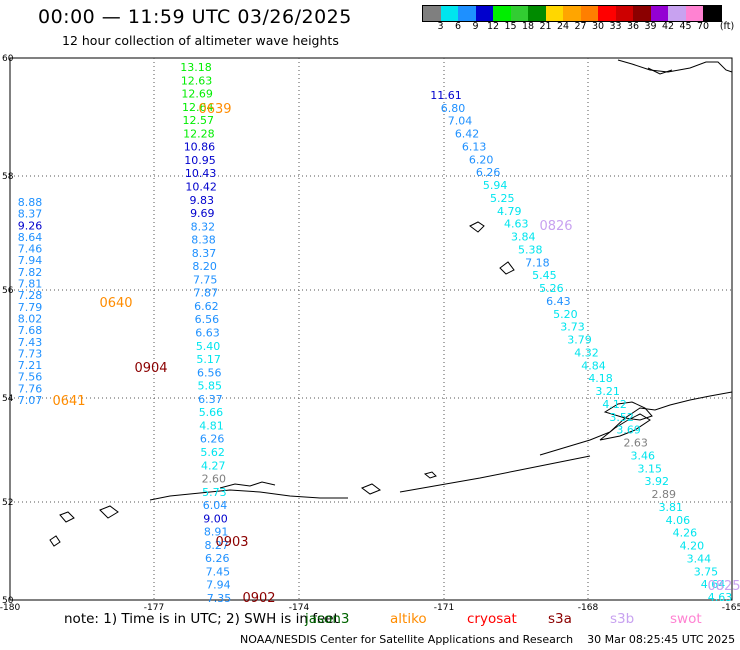  Describe the element at coordinates (8, 59) in the screenshot. I see `latitude-label: 60` at that location.